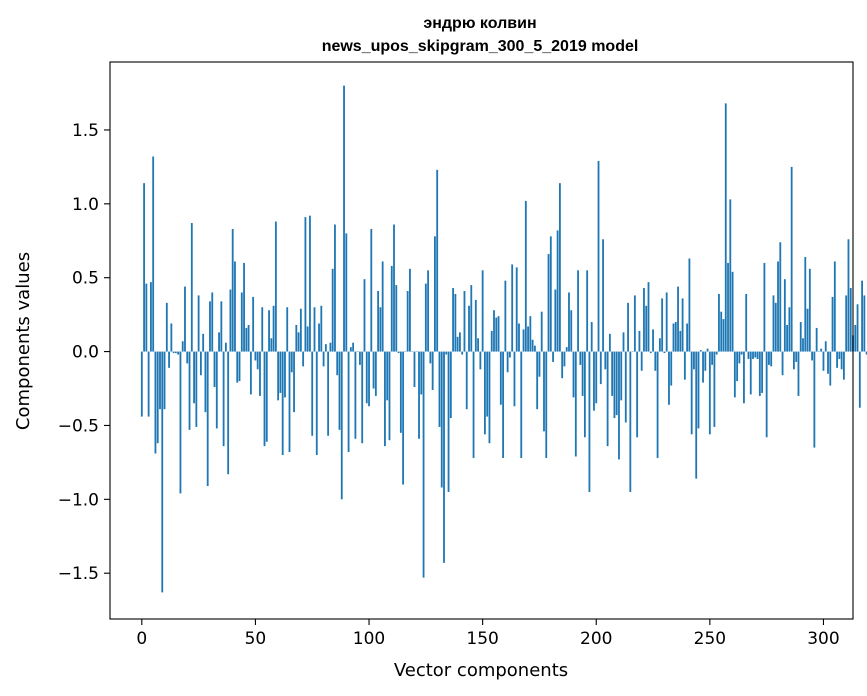 The image size is (867, 696). Describe the element at coordinates (85, 131) in the screenshot. I see `y-tick-label: 1.5` at that location.